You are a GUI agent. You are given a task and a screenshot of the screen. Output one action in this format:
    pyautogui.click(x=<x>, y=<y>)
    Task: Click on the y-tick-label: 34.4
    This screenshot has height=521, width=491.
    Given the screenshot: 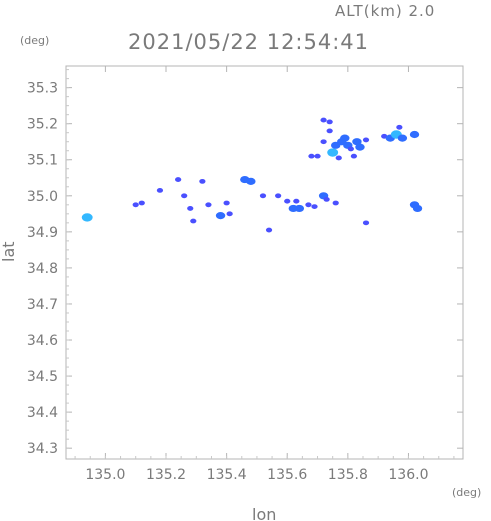 What is the action you would take?
    pyautogui.click(x=42, y=413)
    